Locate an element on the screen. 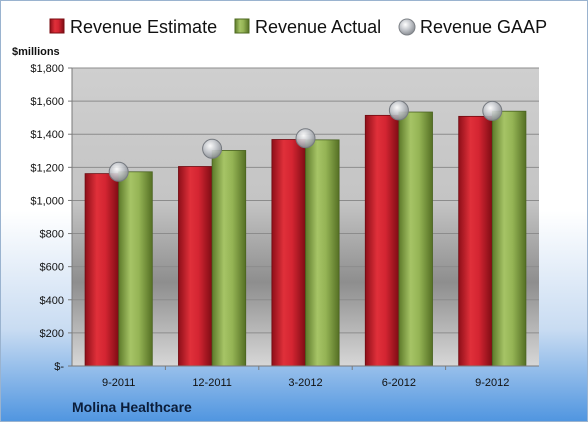 This screenshot has height=422, width=588. legend-item-revenue-estimate: Revenue Estimate is located at coordinates (133, 27).